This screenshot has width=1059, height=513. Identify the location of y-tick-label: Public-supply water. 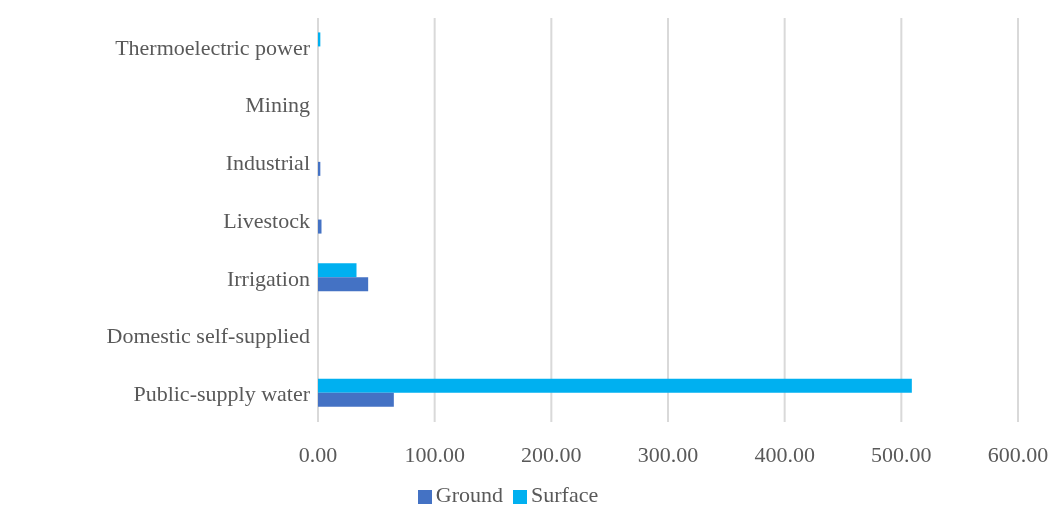
(222, 393).